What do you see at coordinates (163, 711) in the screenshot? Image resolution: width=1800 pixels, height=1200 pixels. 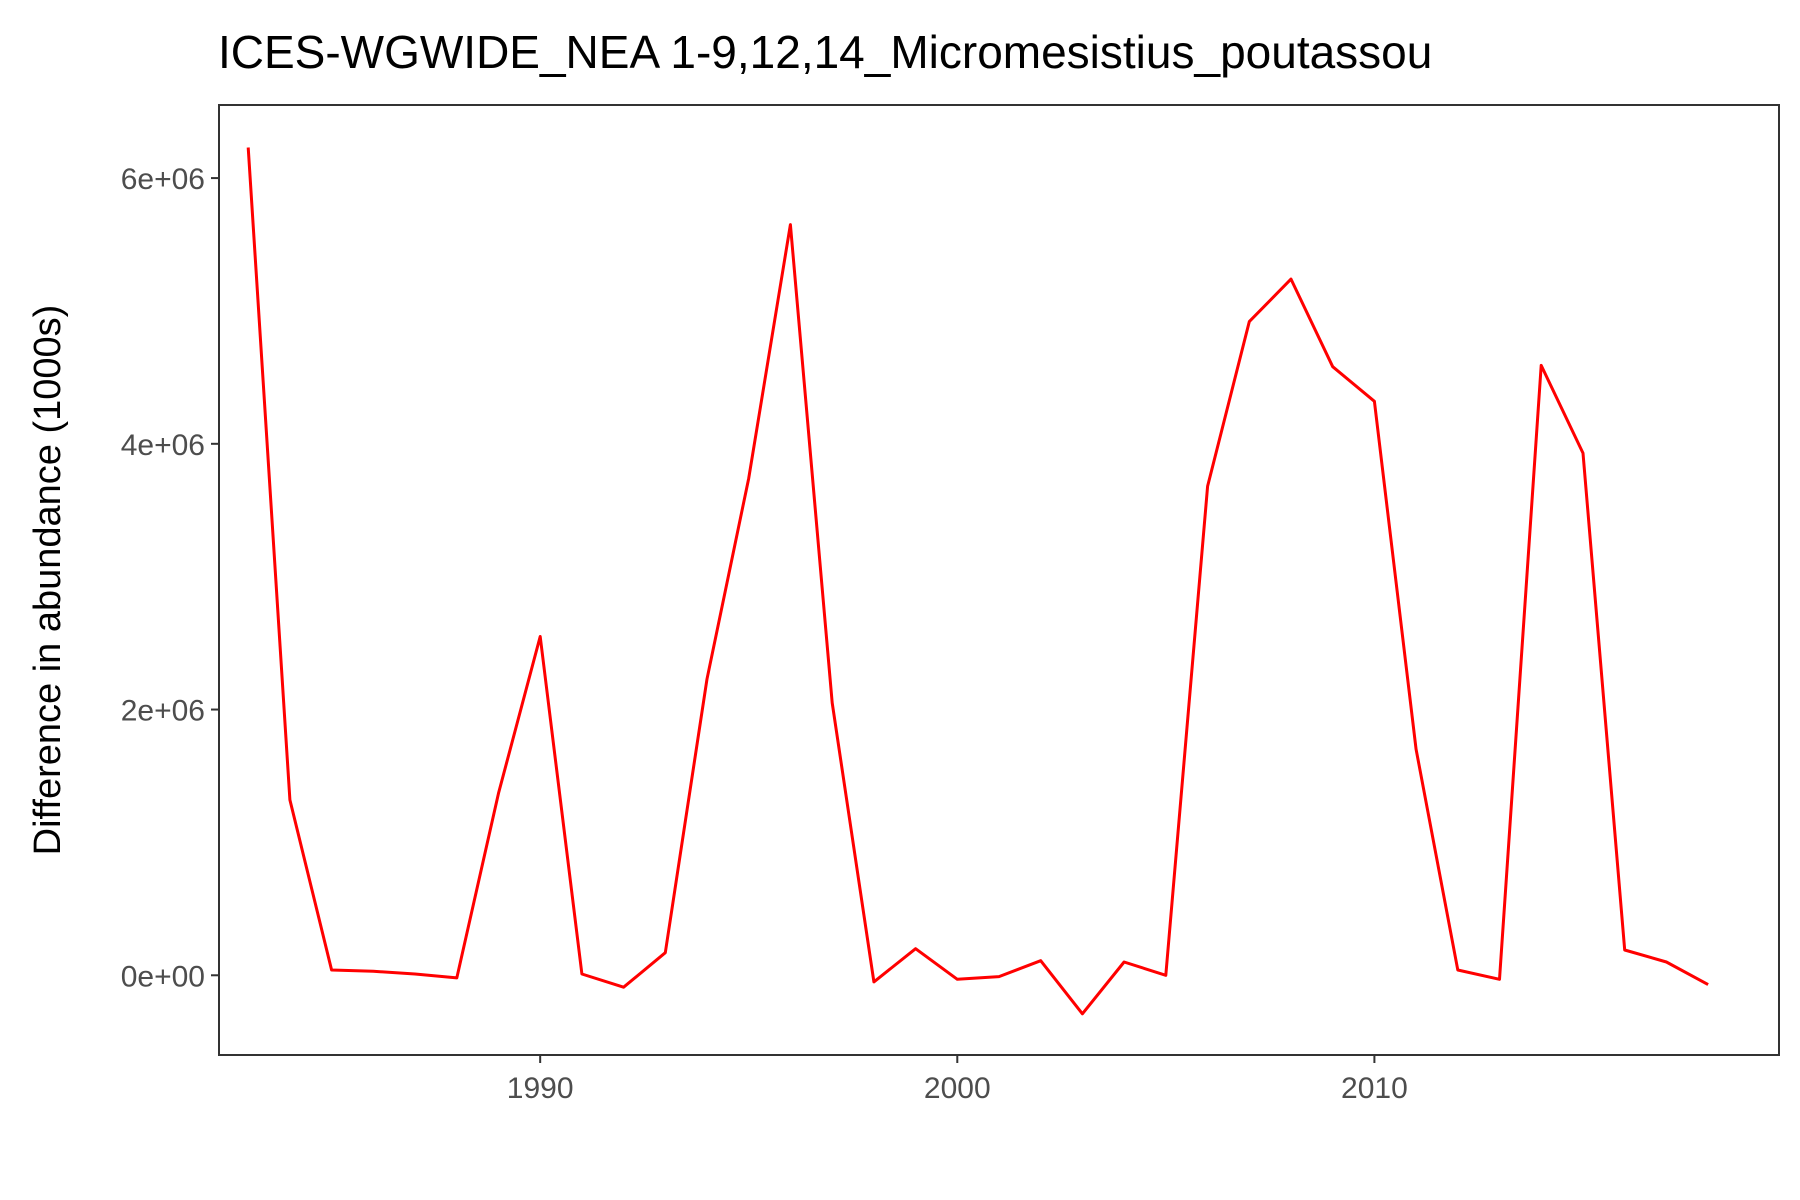 I see `y-tick-label: 2e+06` at bounding box center [163, 711].